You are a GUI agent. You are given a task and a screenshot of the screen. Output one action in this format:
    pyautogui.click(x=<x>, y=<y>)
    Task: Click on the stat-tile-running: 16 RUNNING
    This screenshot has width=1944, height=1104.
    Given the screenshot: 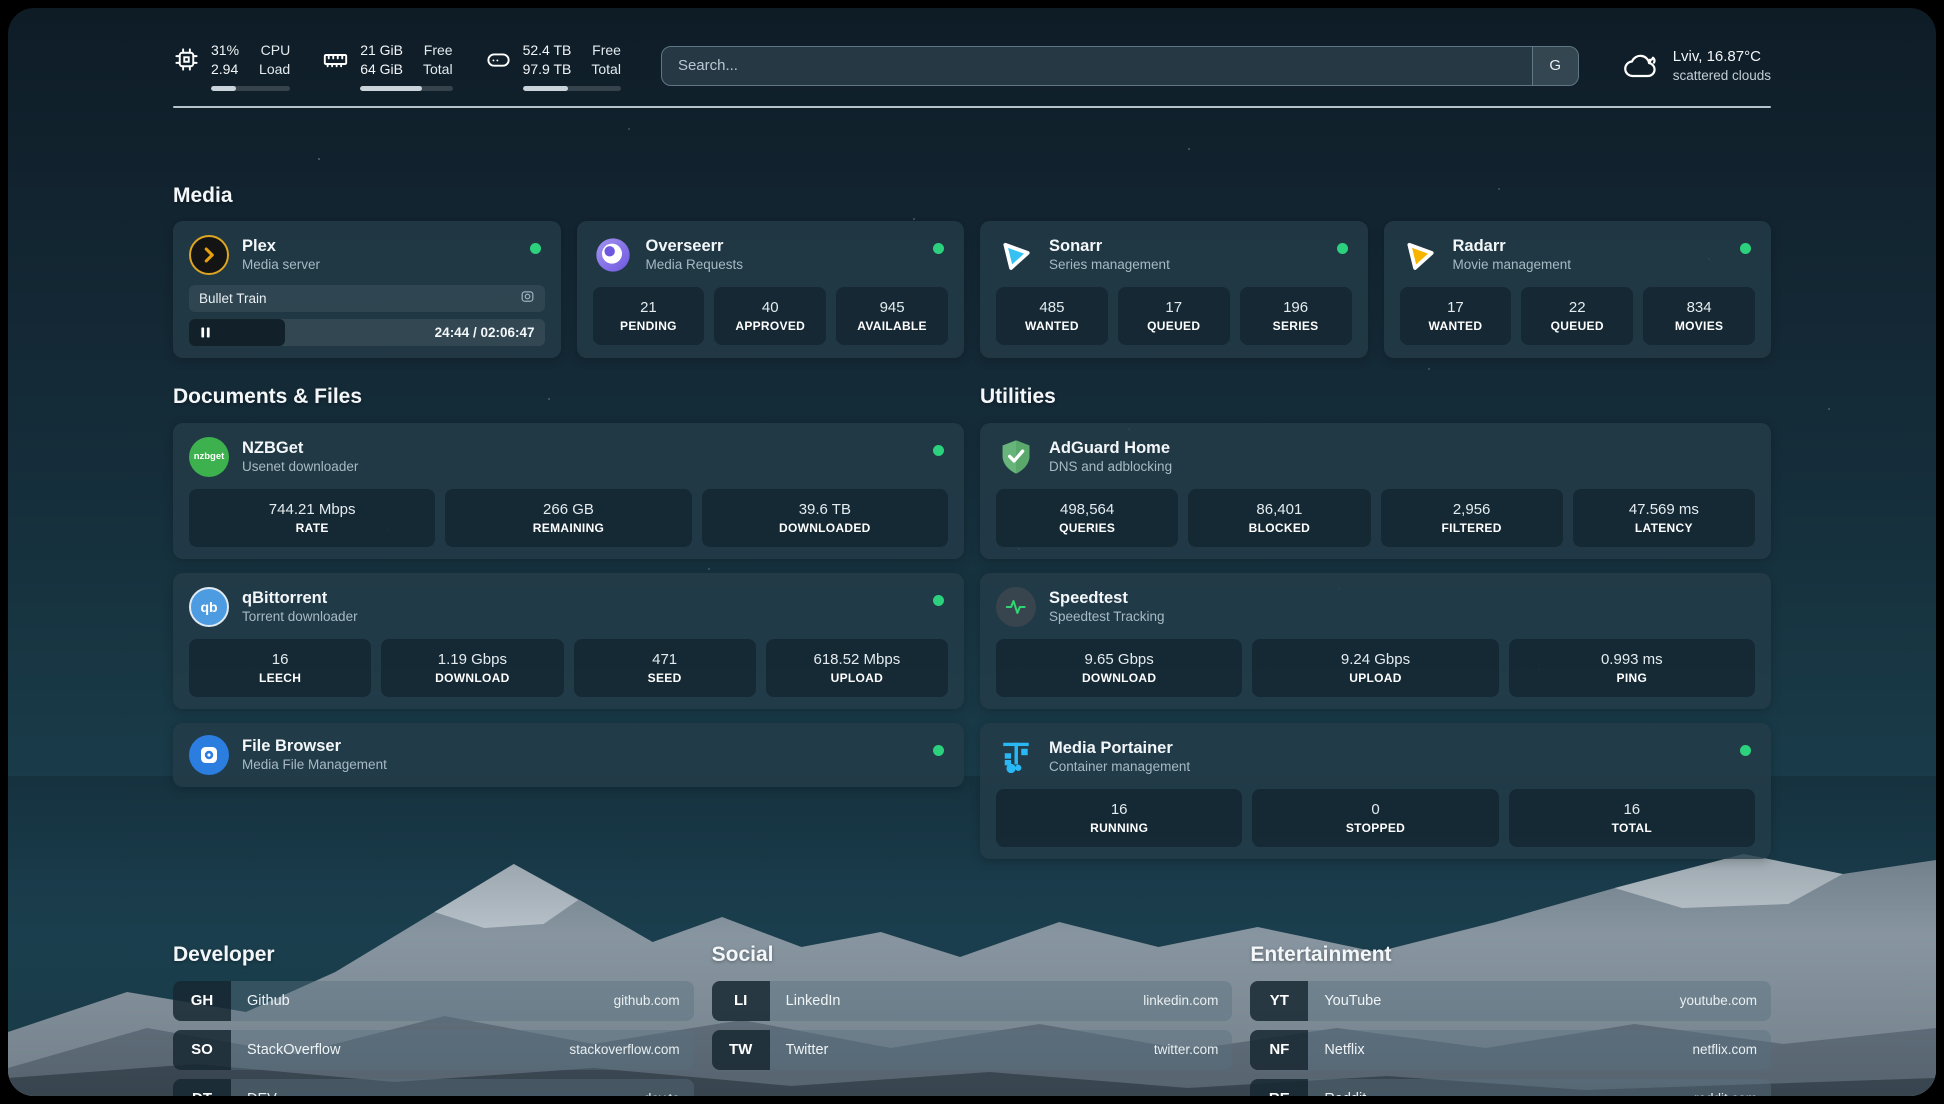 What is the action you would take?
    pyautogui.click(x=1119, y=817)
    